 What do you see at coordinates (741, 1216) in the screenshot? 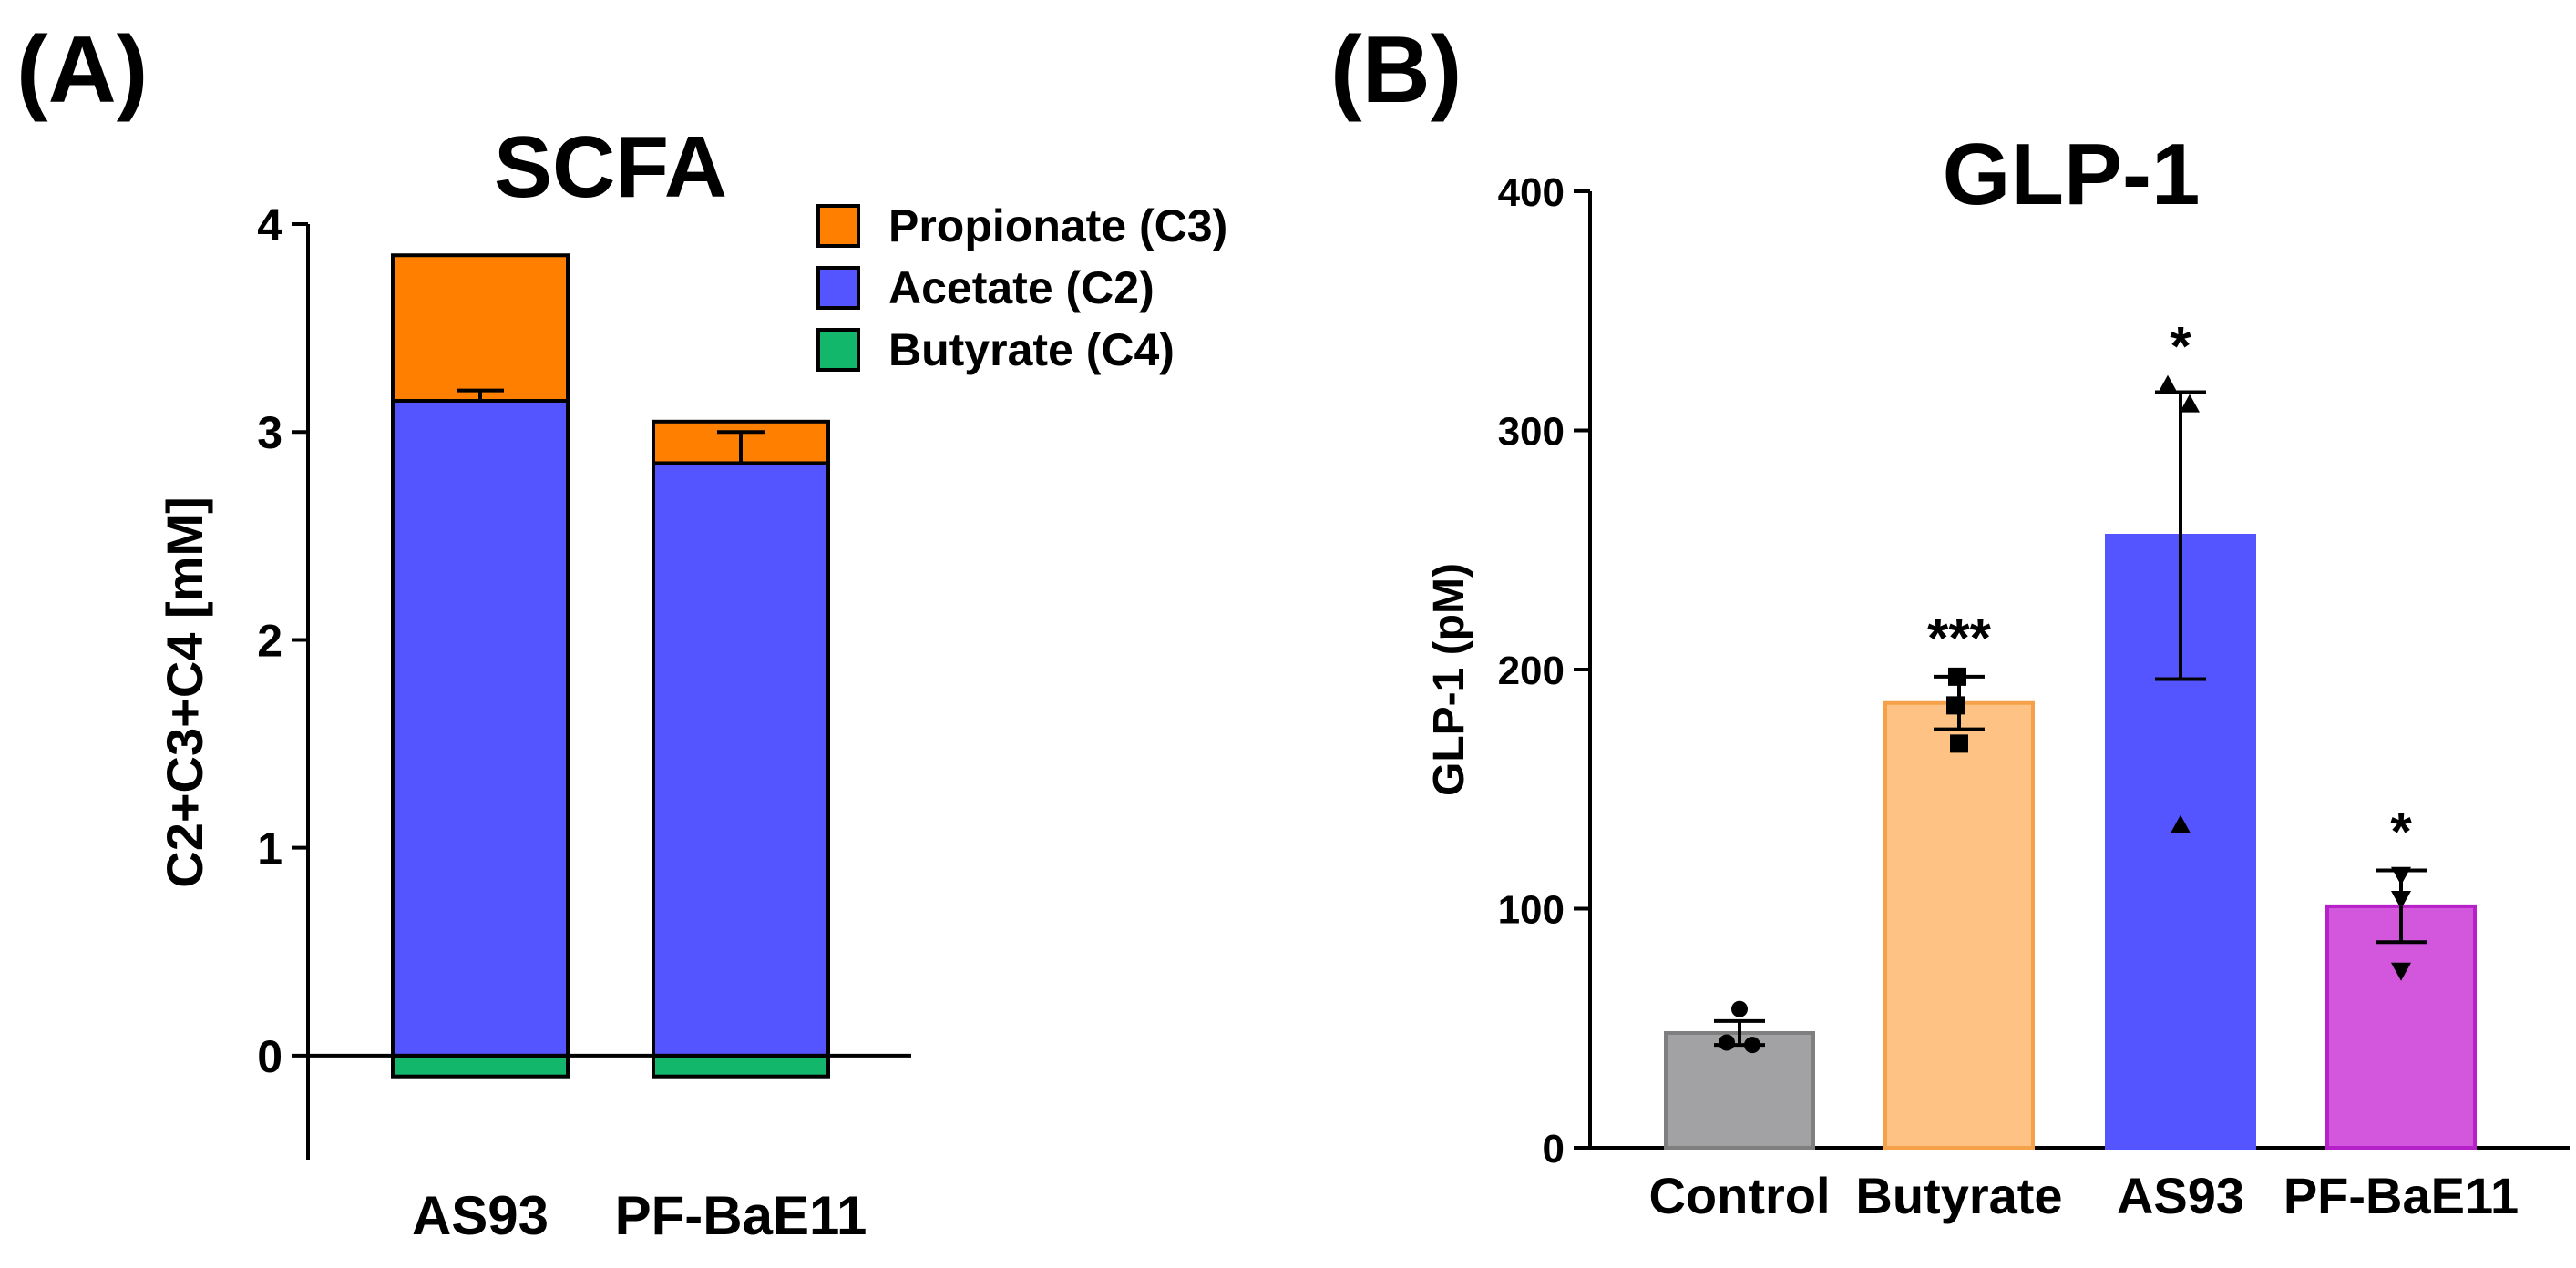
I see `panel-a-x-tick-label: PF-BaE11` at bounding box center [741, 1216].